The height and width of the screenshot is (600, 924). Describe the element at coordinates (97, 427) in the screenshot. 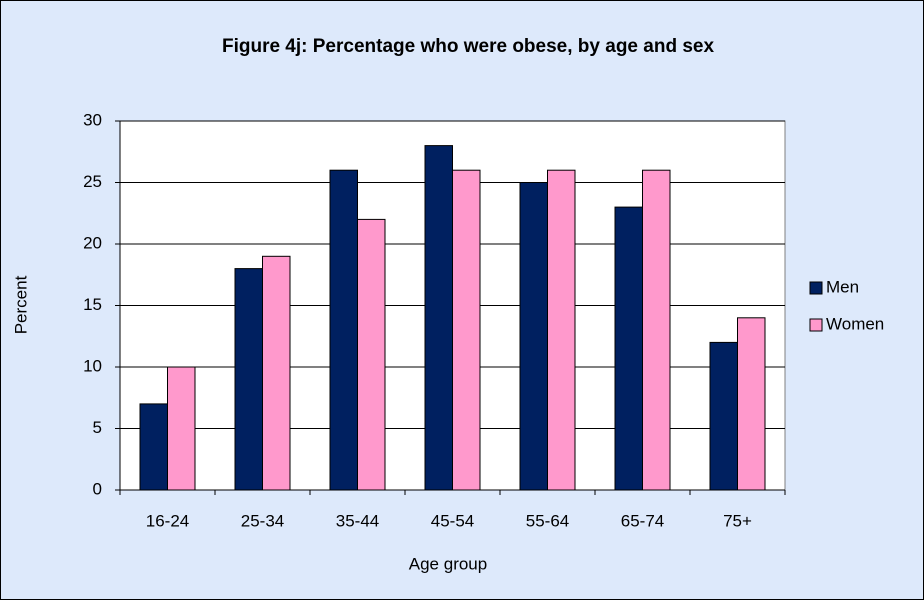

I see `y-tick-label: 5` at that location.